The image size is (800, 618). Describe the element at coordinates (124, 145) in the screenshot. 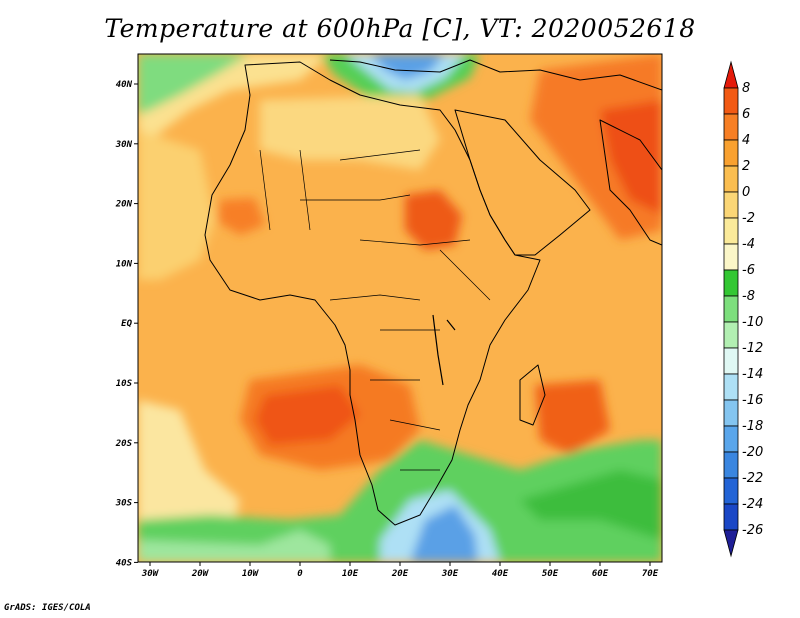

I see `y-tick-label: 30N` at that location.